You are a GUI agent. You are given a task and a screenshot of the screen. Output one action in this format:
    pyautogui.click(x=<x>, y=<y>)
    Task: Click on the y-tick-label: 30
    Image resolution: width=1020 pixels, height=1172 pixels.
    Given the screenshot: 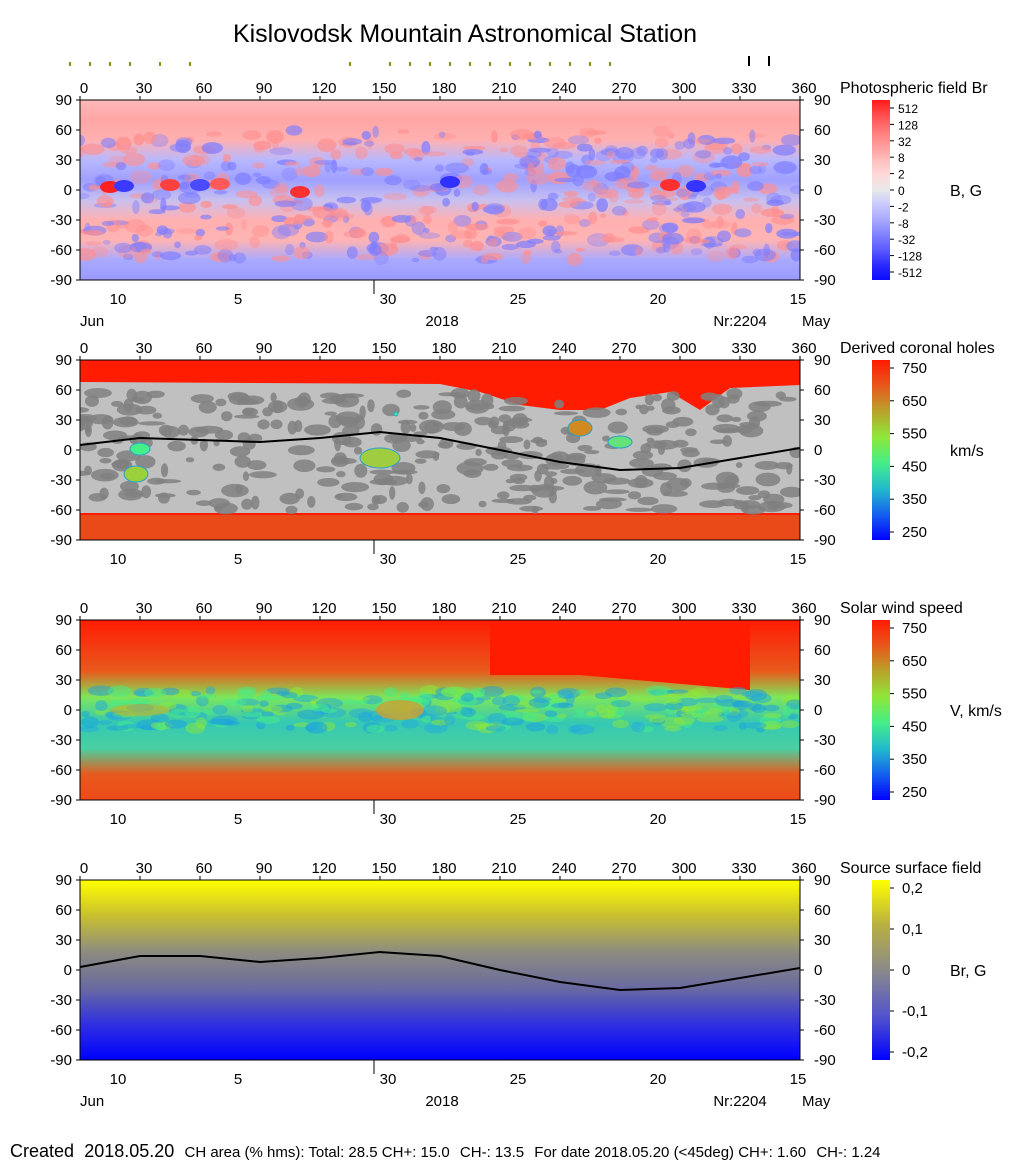 What is the action you would take?
    pyautogui.click(x=63, y=940)
    